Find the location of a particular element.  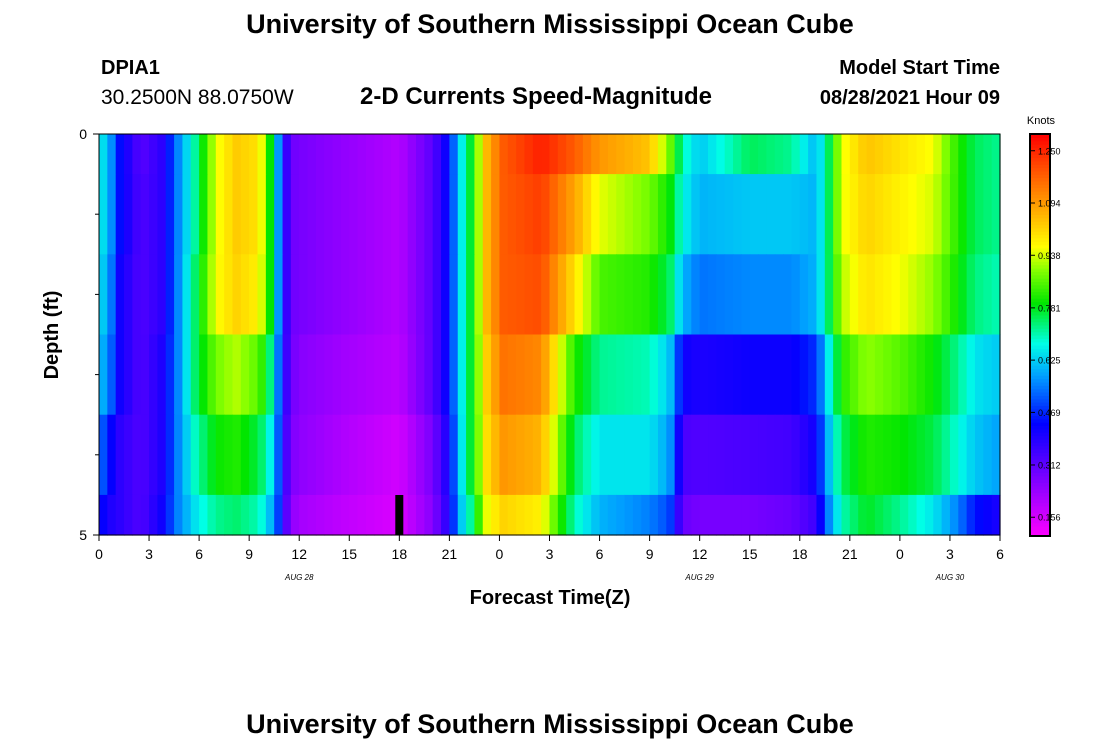

colorbar: 0.156 0.312 0.469 0.625 0.781 0.938 1.094 1.250 is located at coordinates (1045, 335).